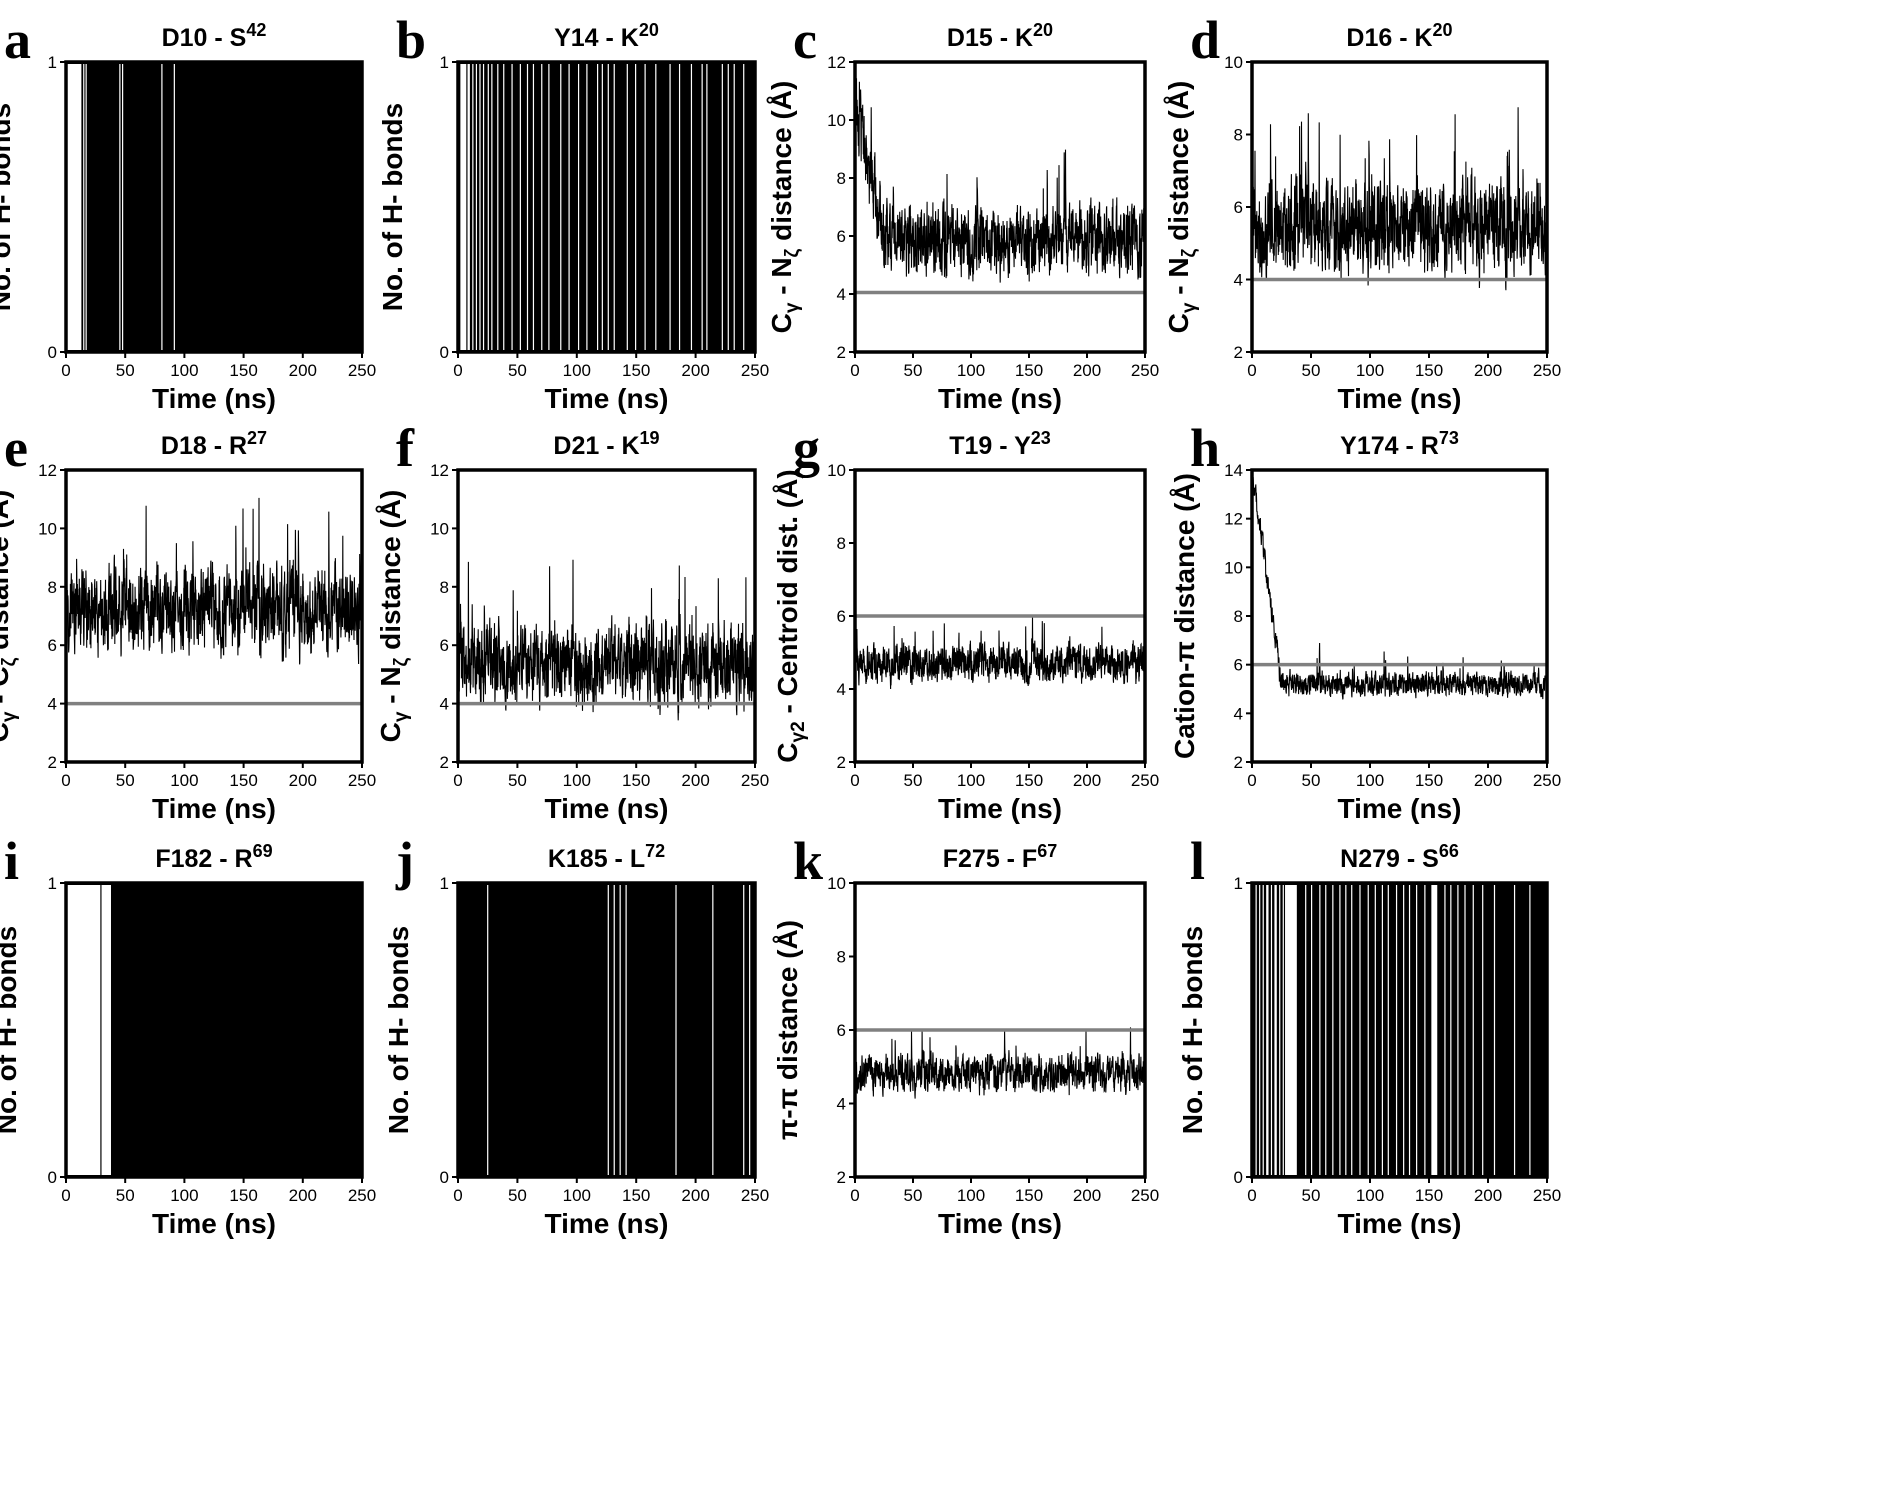  What do you see at coordinates (1184, 616) in the screenshot?
I see `y-axis-label: Cation-π distance (Å)` at bounding box center [1184, 616].